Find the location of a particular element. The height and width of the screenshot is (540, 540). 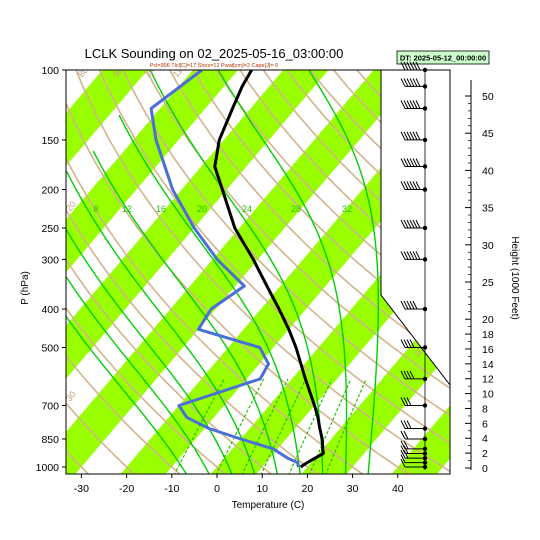

y-axis: 100 150 200 250 300 400 500 700 850 1000 is located at coordinates (51, 269).